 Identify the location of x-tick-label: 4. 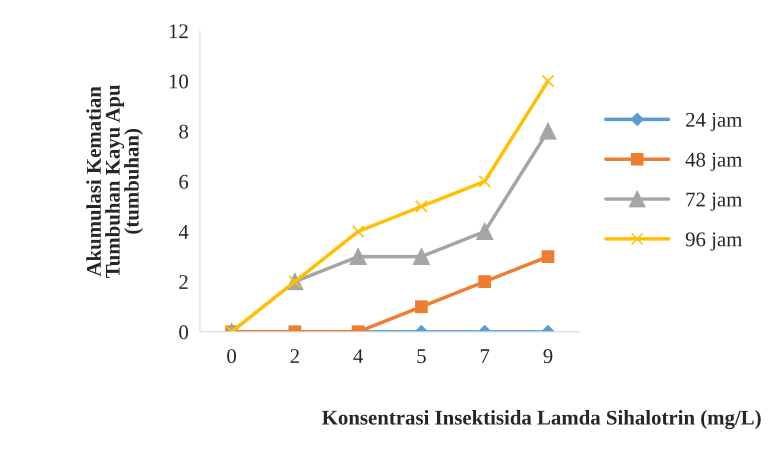
(358, 356).